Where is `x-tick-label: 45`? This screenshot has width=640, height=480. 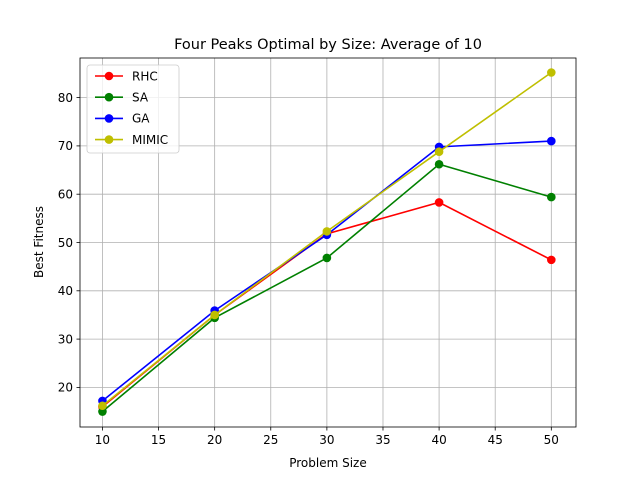 x-tick-label: 45 is located at coordinates (495, 440).